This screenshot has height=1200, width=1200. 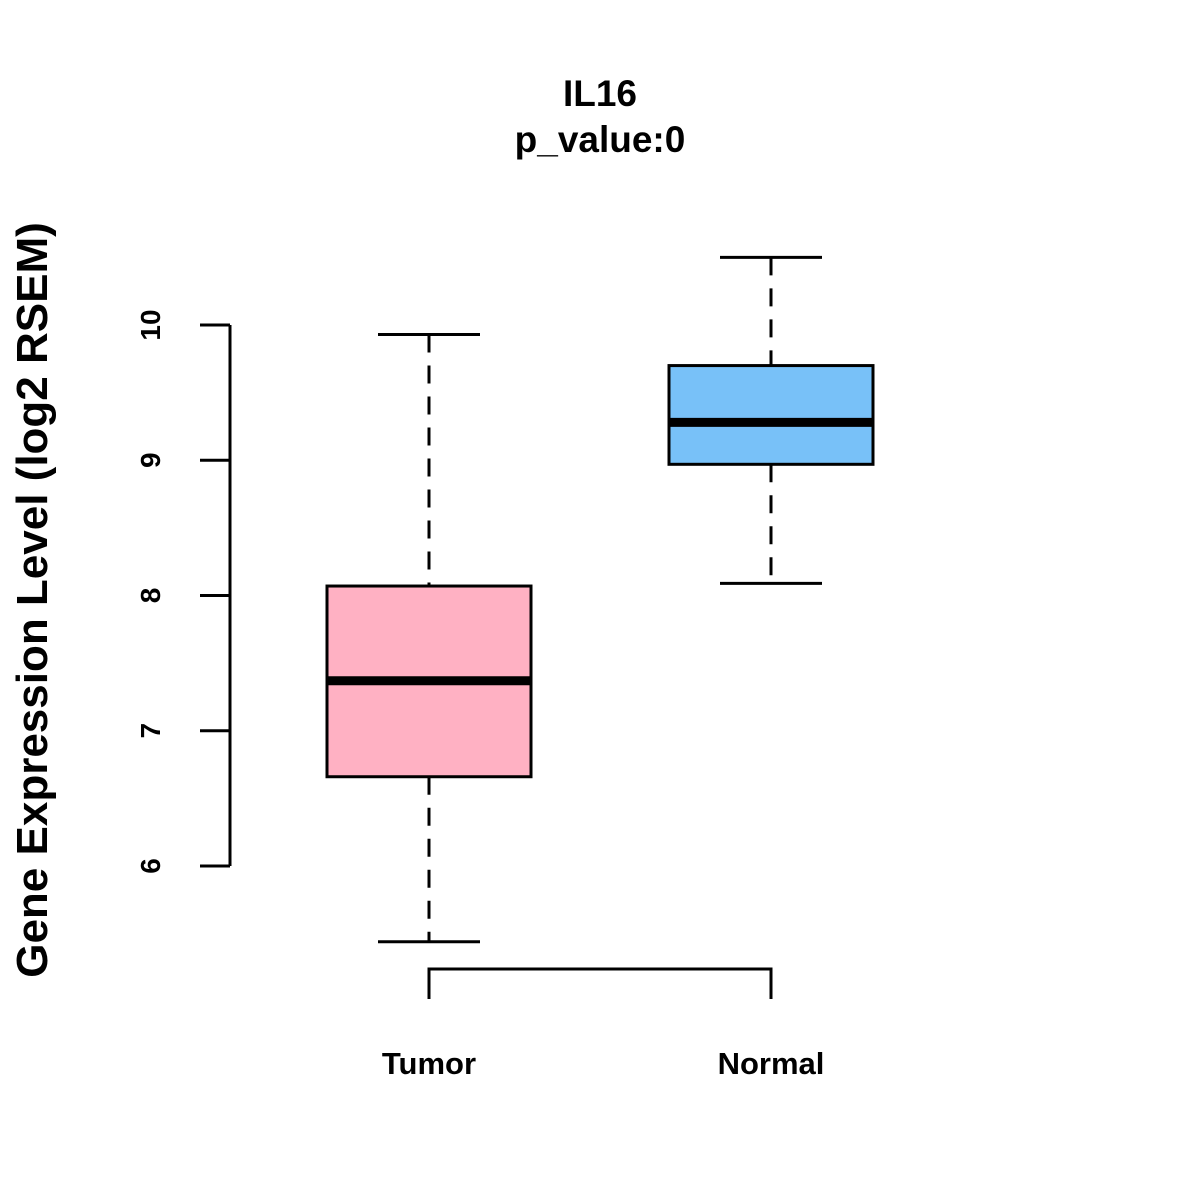 I want to click on y-tick-label: 10, so click(x=150, y=324).